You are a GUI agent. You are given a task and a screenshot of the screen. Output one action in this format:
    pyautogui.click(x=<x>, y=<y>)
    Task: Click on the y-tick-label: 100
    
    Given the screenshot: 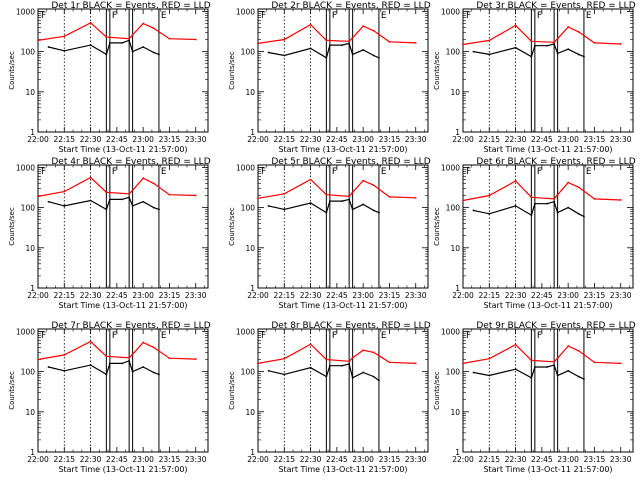 What is the action you would take?
    pyautogui.click(x=453, y=52)
    